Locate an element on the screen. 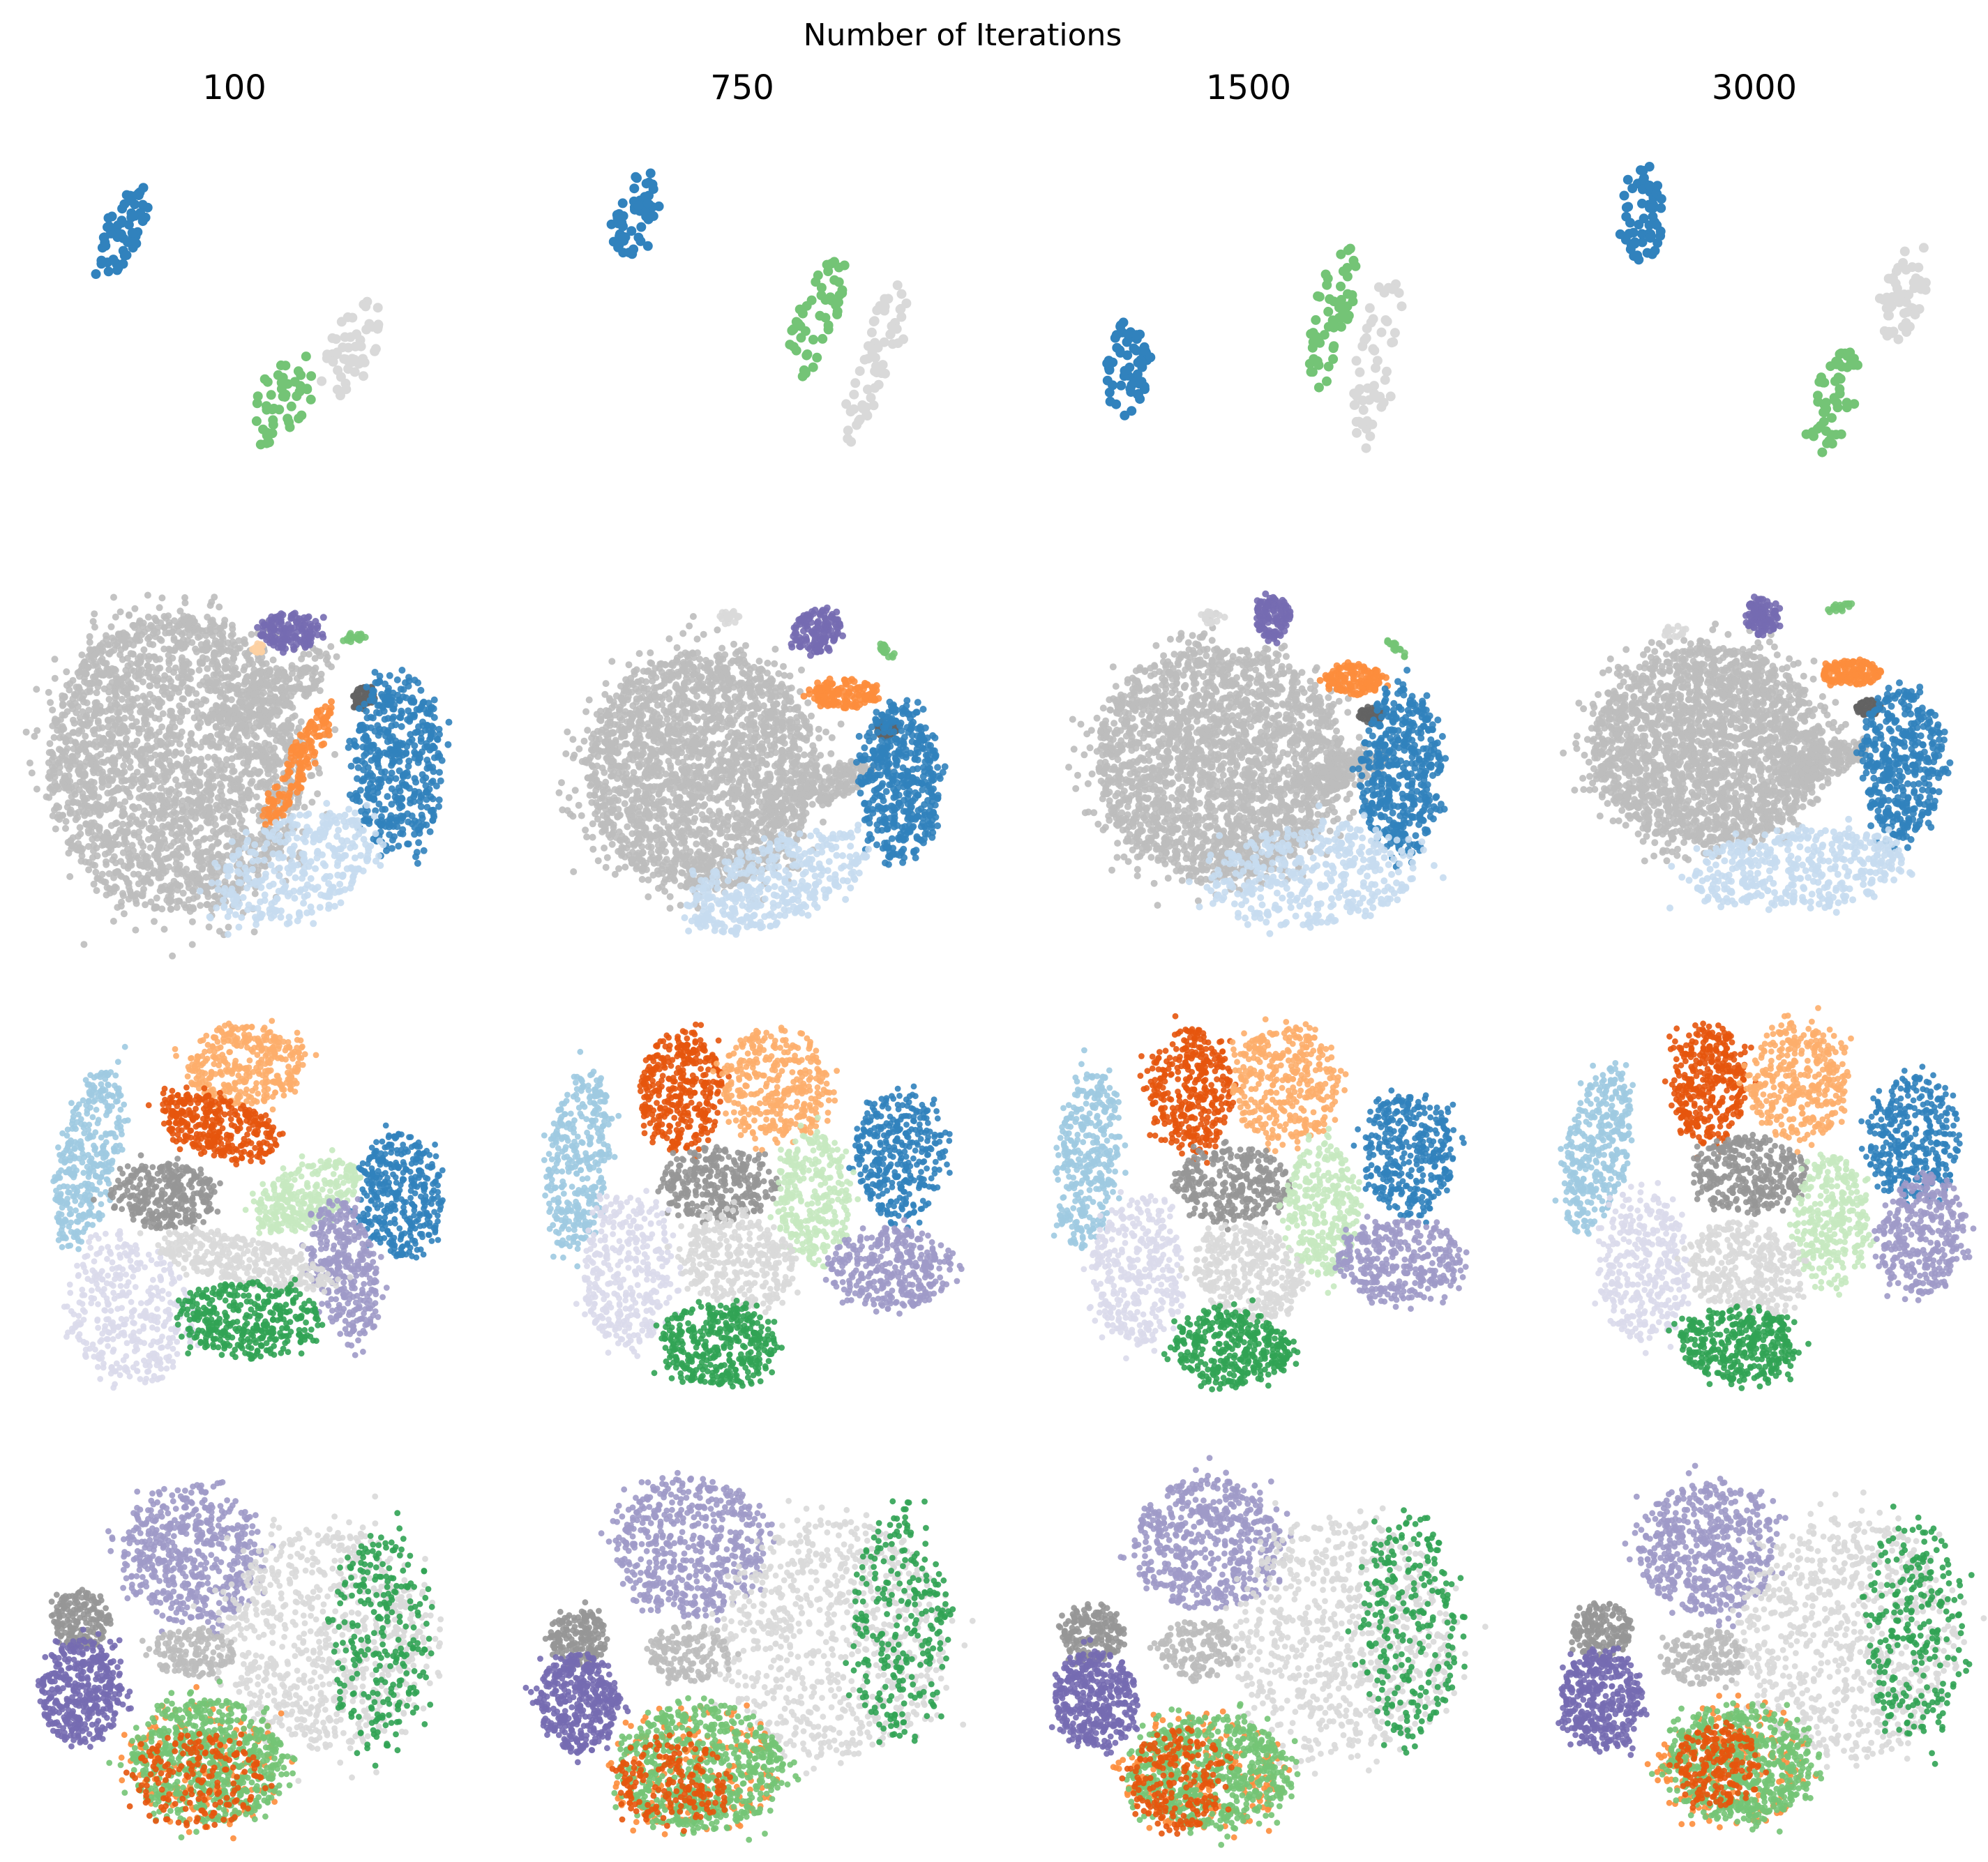 This screenshot has width=1988, height=1862. column-title-1500: 1500 is located at coordinates (1248, 87).